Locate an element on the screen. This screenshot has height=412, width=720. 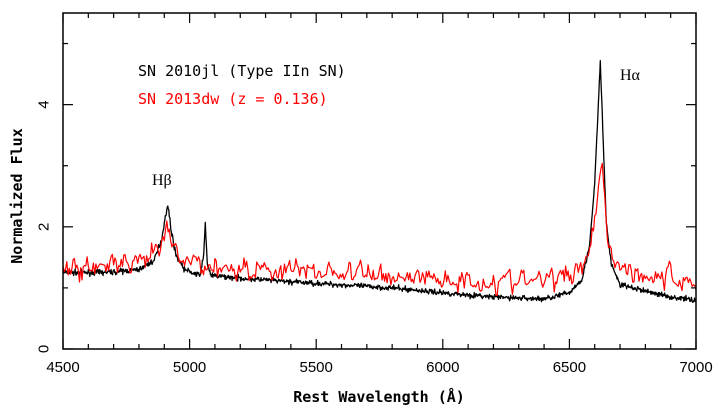
annotation-h-beta: Hβ is located at coordinates (162, 180).